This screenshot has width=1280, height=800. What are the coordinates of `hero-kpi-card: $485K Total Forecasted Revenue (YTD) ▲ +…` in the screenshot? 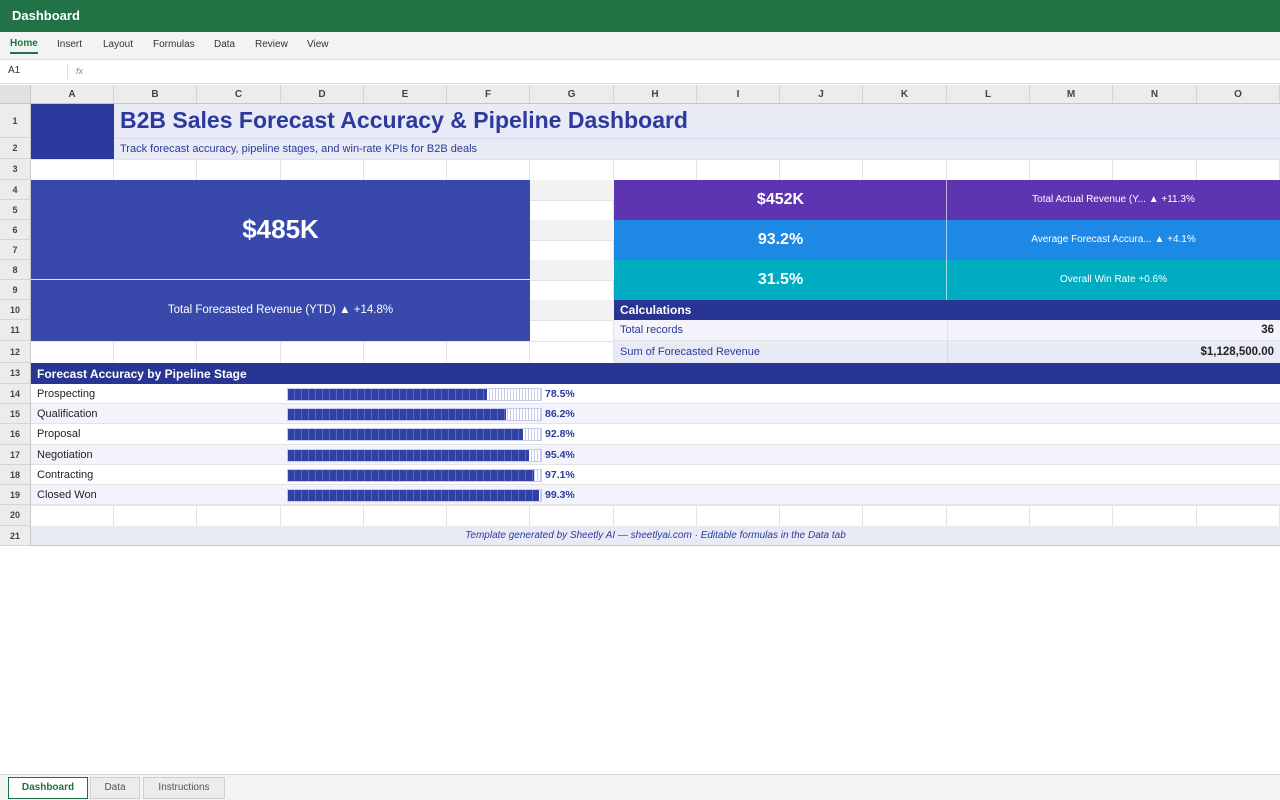 It's located at (280, 260).